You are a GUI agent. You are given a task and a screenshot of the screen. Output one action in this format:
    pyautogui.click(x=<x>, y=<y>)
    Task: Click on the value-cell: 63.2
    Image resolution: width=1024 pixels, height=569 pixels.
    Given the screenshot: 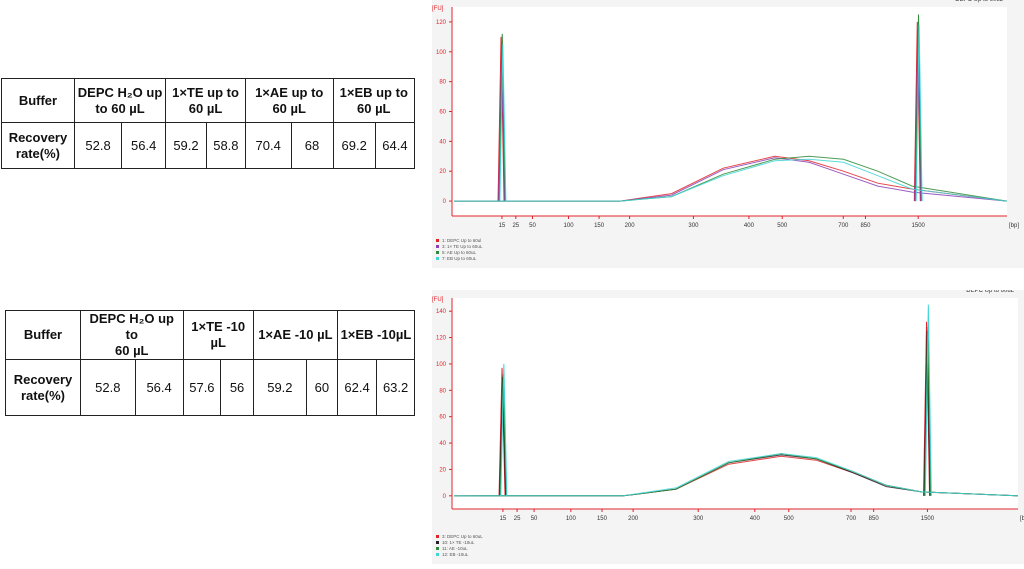 What is the action you would take?
    pyautogui.click(x=395, y=387)
    